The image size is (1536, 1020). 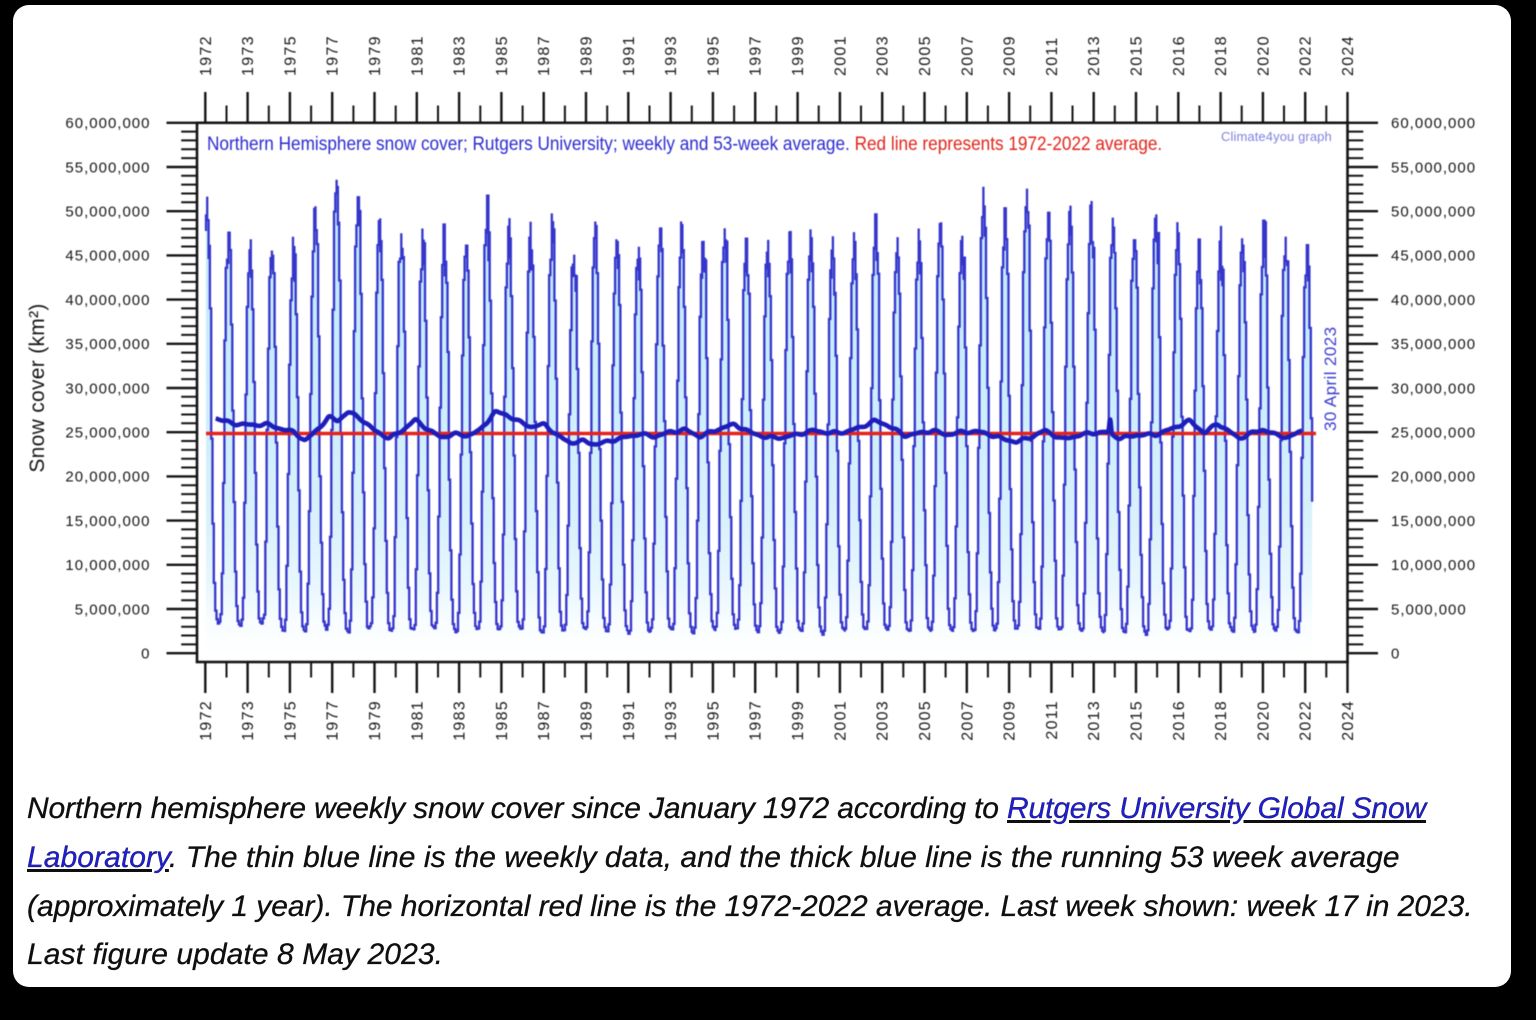 What do you see at coordinates (1276, 136) in the screenshot?
I see `svg-text: Climate4you graph` at bounding box center [1276, 136].